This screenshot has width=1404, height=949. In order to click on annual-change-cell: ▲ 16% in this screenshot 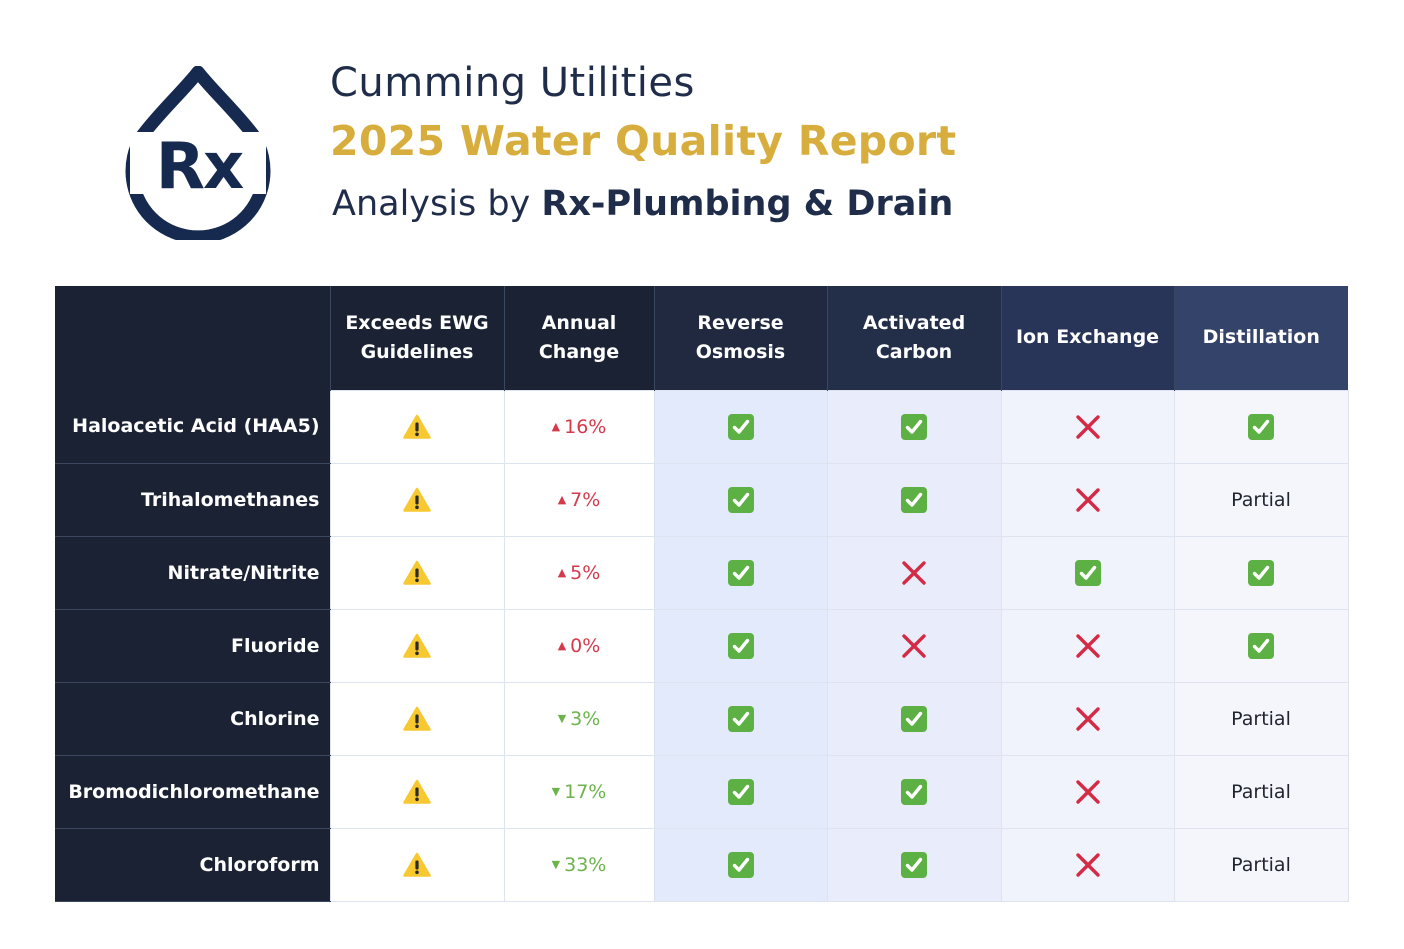, I will do `click(579, 426)`.